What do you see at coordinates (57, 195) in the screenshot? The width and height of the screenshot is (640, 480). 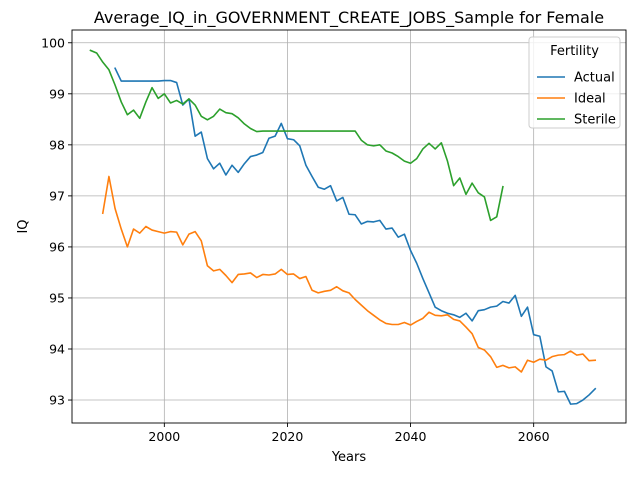 I see `y-tick-label: 97` at bounding box center [57, 195].